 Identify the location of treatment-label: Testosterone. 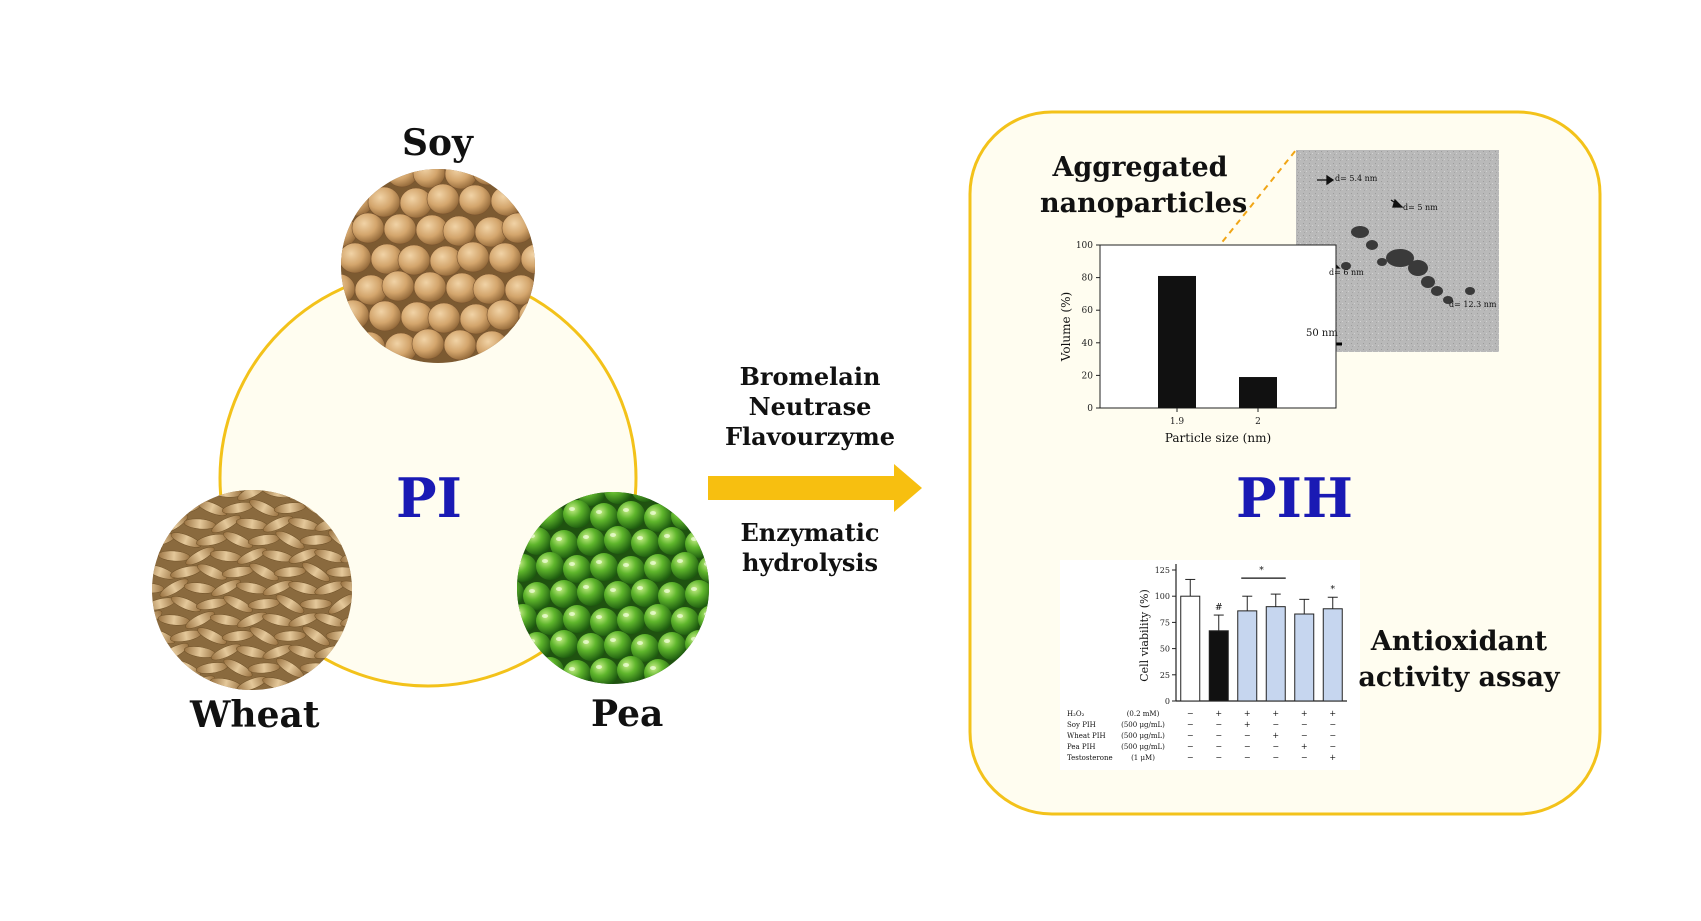
(1090, 758).